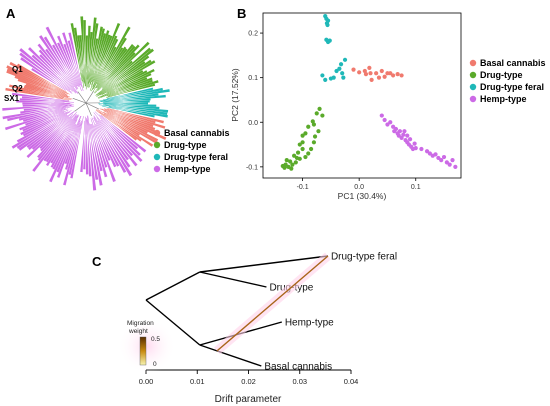 This screenshot has height=406, width=550. What do you see at coordinates (185, 145) in the screenshot?
I see `legend-a-label-drug: Drug-type` at bounding box center [185, 145].